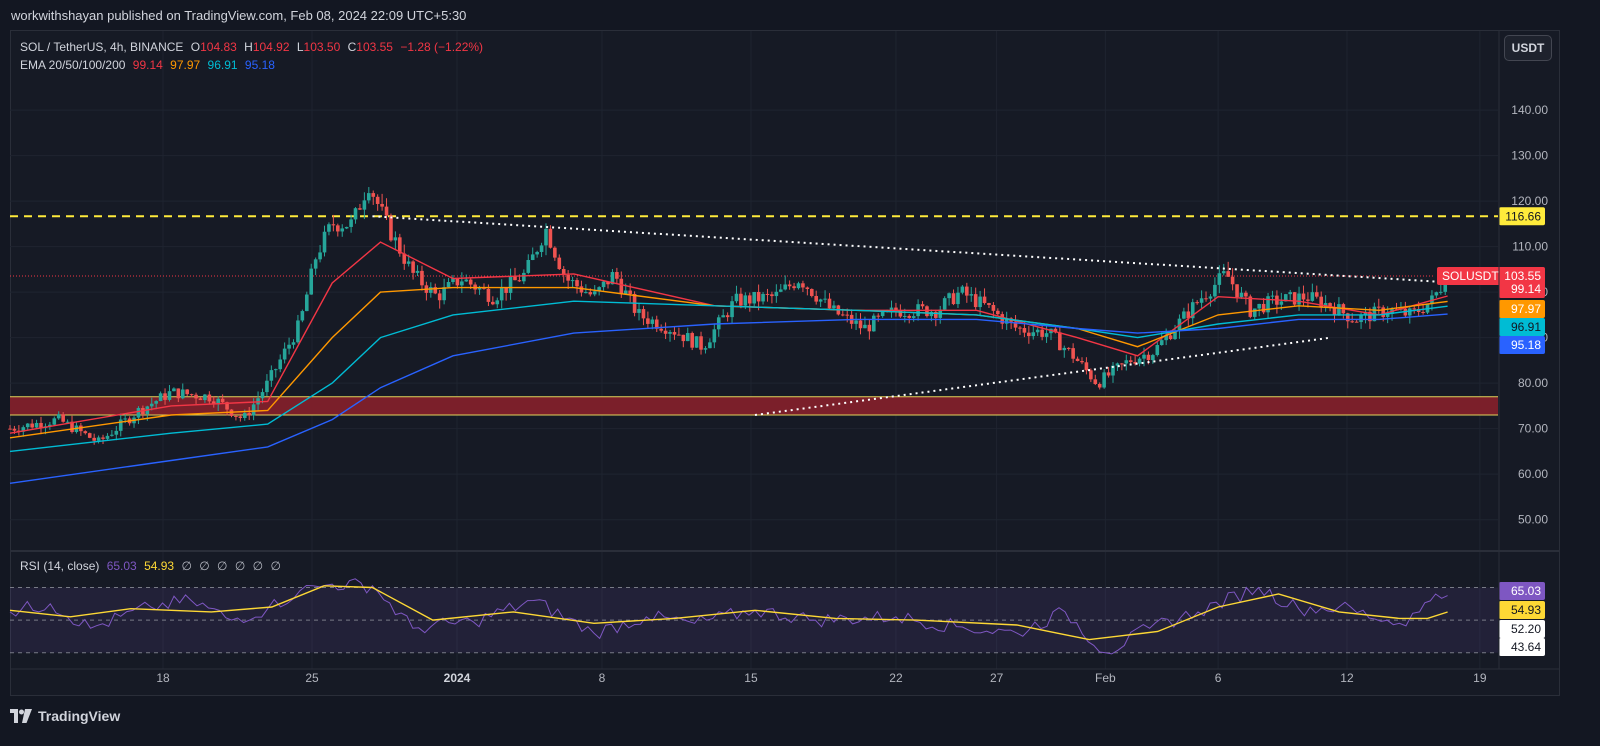  Describe the element at coordinates (1522, 216) in the screenshot. I see `resistance-price-tag-bg` at that location.